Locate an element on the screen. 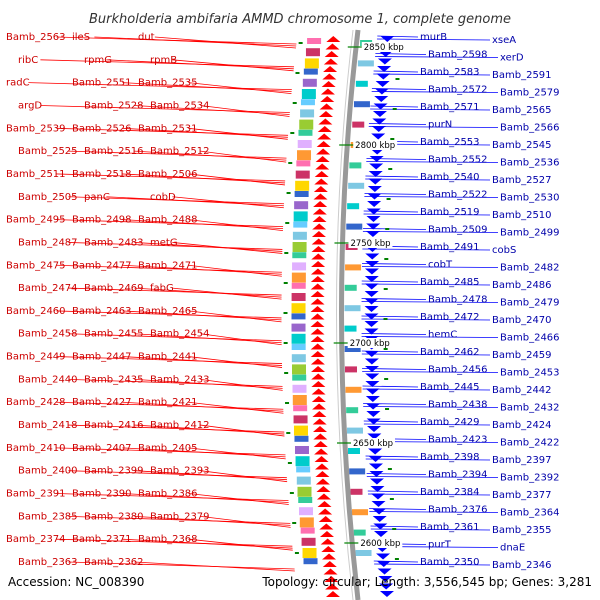 The width and height of the screenshot is (600, 600). forward-strand-genes is located at coordinates (325, 316).